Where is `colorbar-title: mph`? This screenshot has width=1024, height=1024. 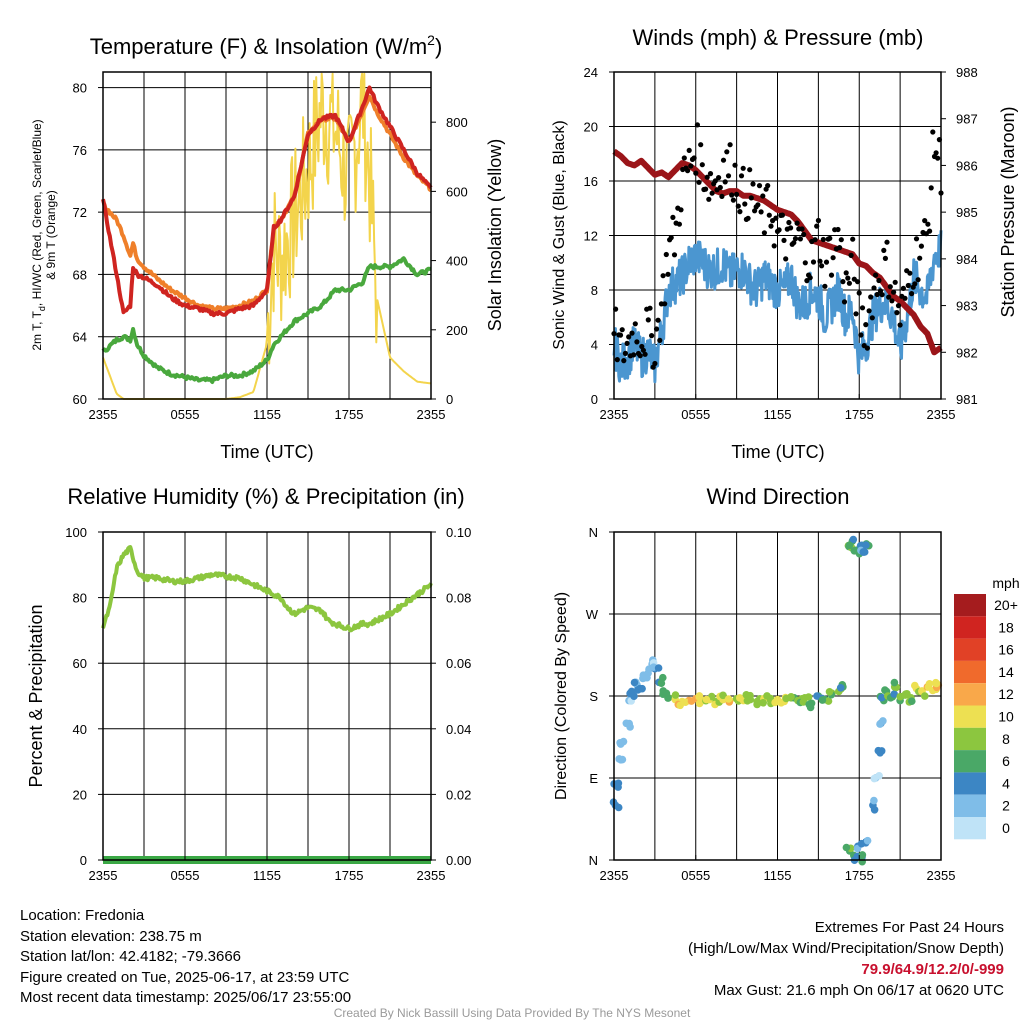 colorbar-title: mph is located at coordinates (1005, 583).